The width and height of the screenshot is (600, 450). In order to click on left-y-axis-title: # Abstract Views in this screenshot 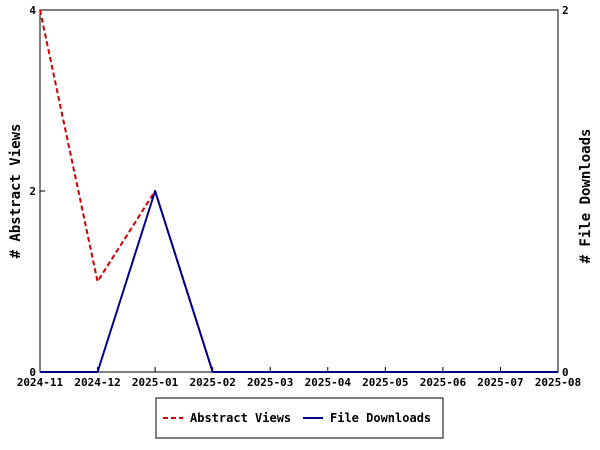, I will do `click(16, 191)`.